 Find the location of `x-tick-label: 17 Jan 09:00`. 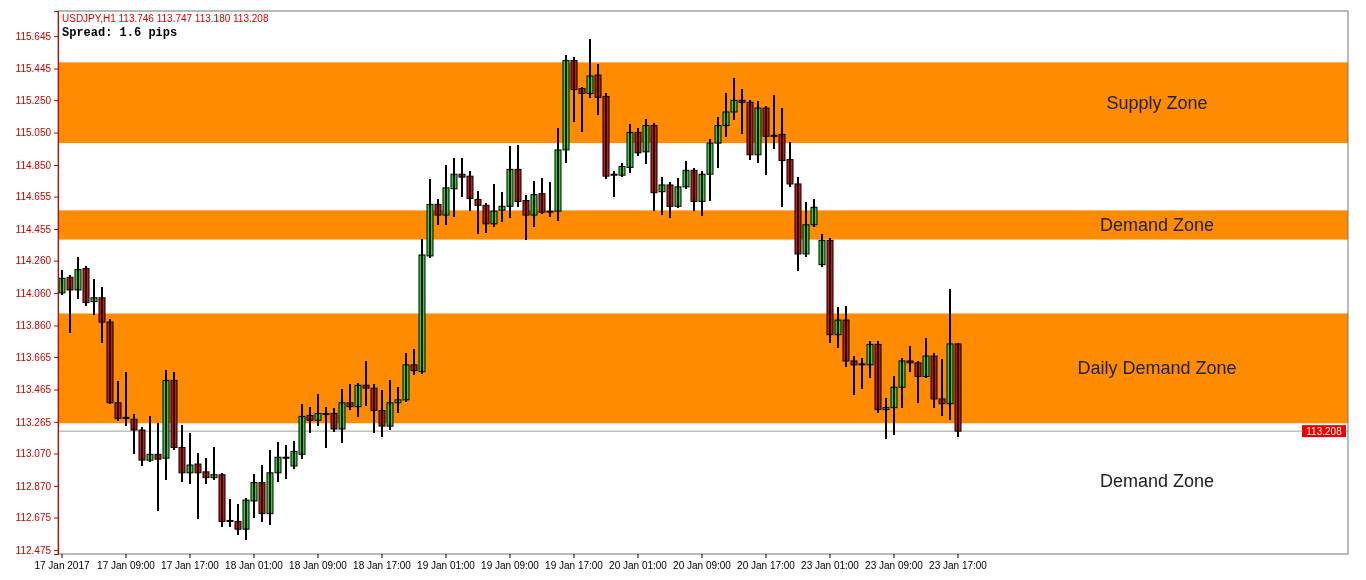

x-tick-label: 17 Jan 09:00 is located at coordinates (126, 565).